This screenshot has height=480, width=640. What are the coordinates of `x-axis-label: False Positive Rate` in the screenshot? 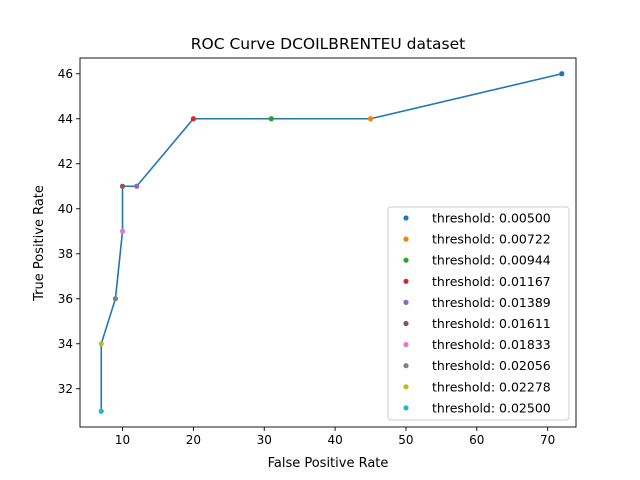 It's located at (328, 463).